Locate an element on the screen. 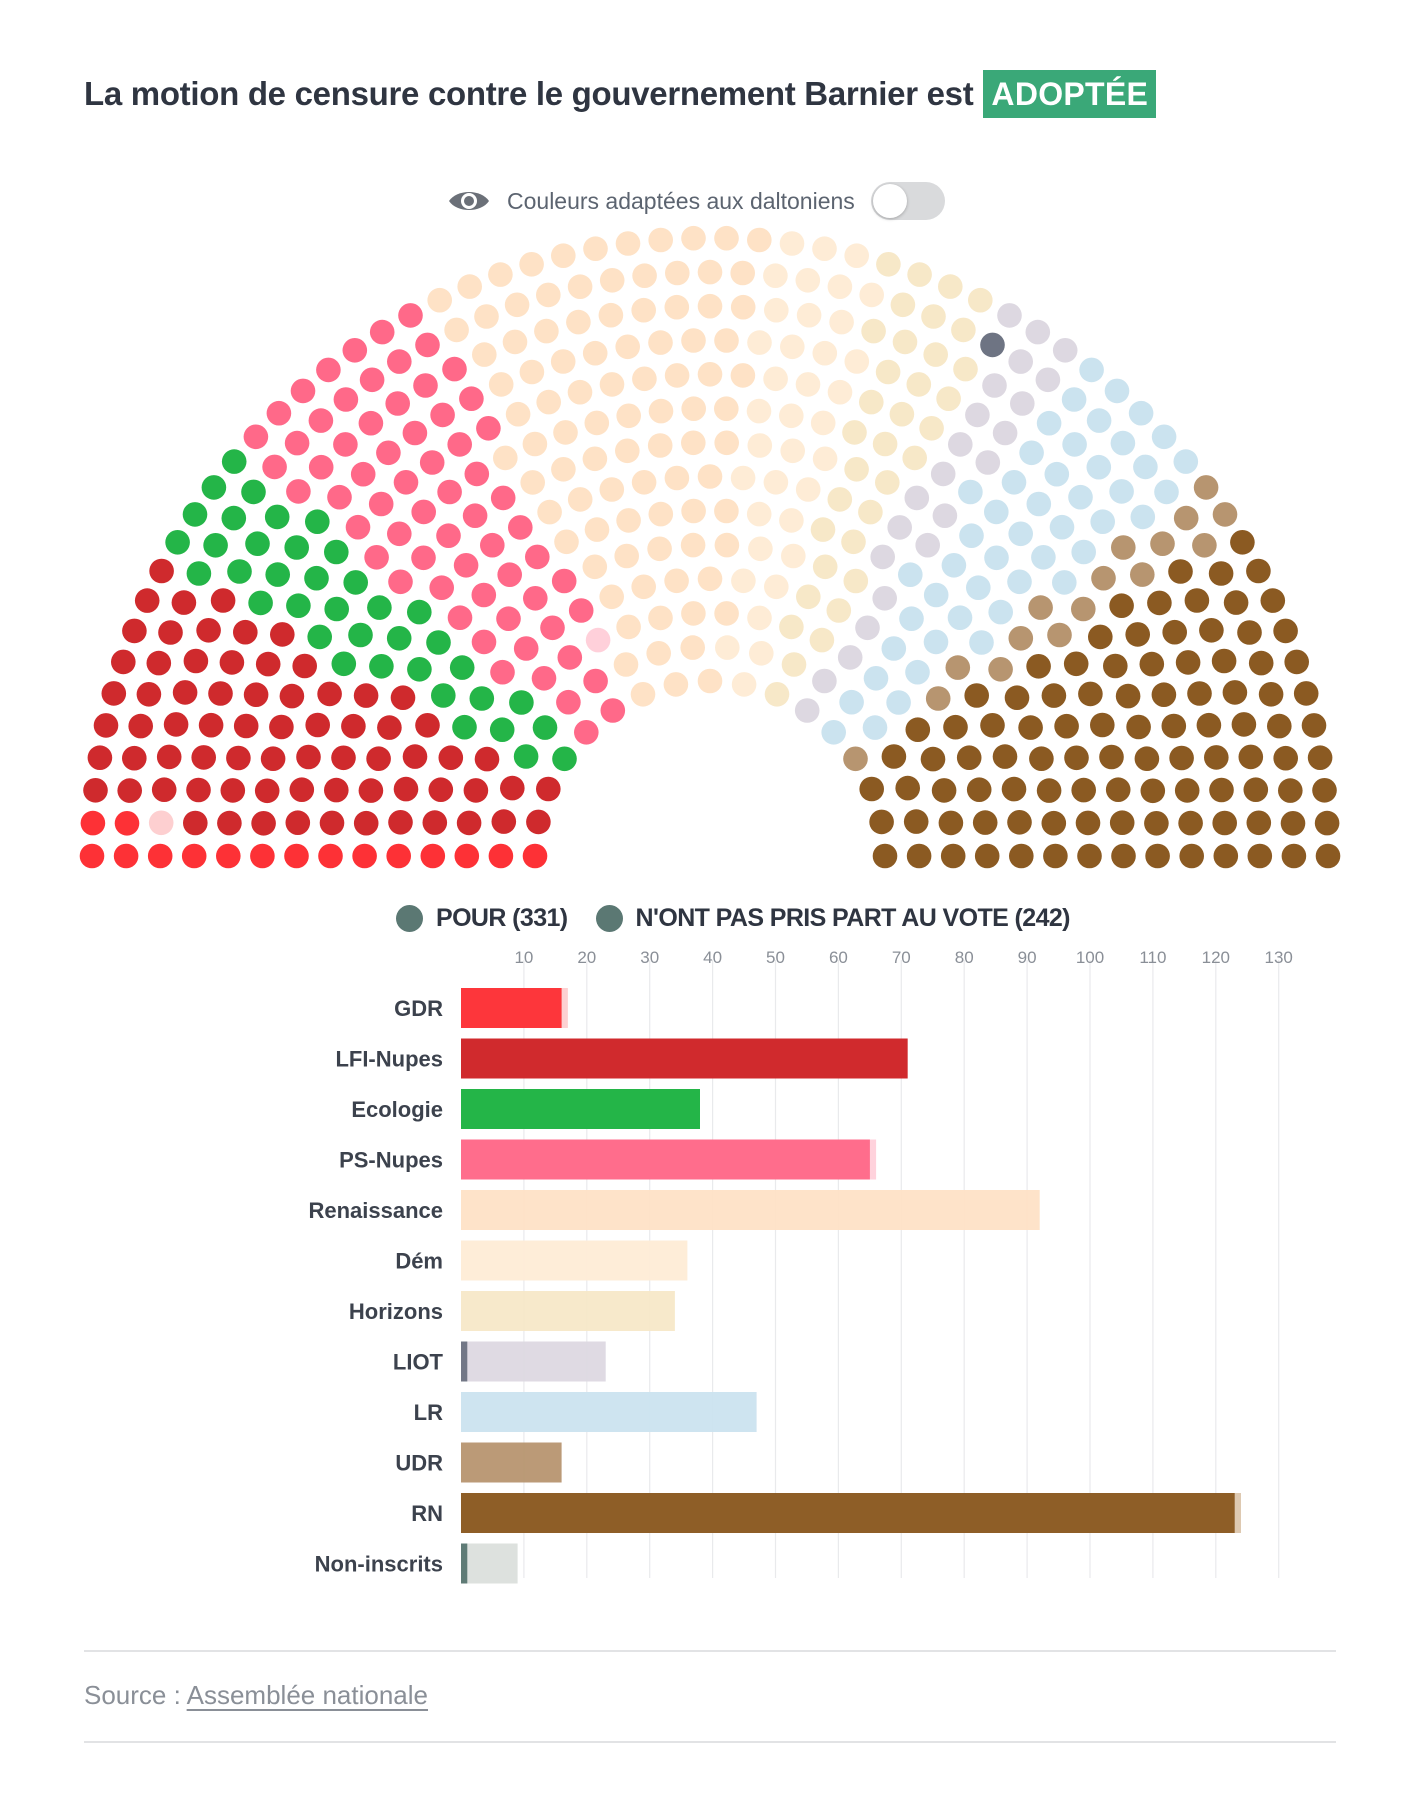  colorblind-toggle-switch is located at coordinates (907, 201).